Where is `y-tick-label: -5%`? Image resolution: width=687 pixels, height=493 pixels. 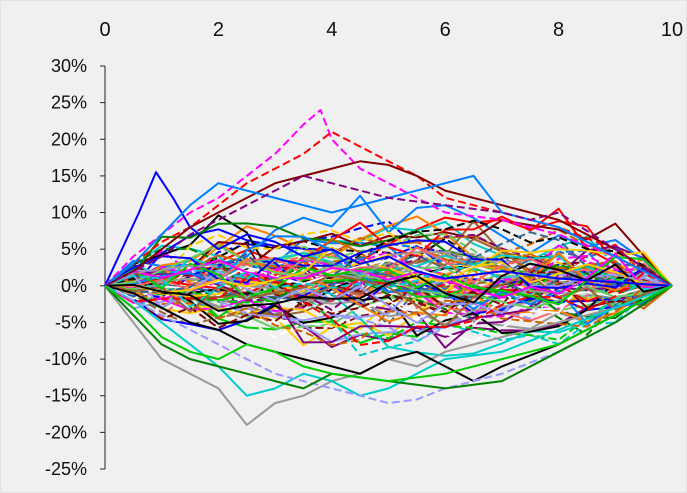 y-tick-label: -5% is located at coordinates (71, 322).